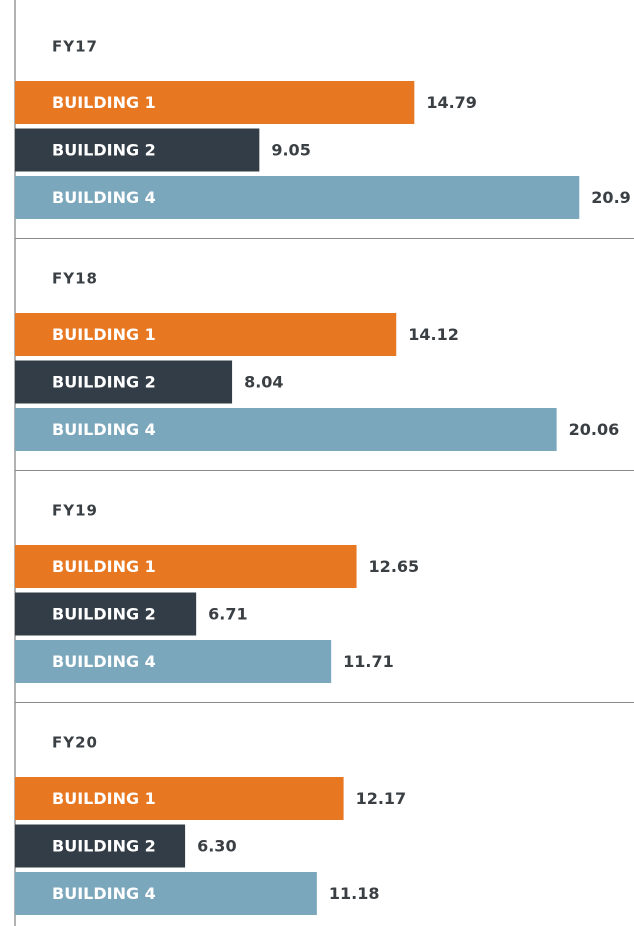 The width and height of the screenshot is (634, 926). Describe the element at coordinates (381, 798) in the screenshot. I see `value-label: 12.17` at that location.